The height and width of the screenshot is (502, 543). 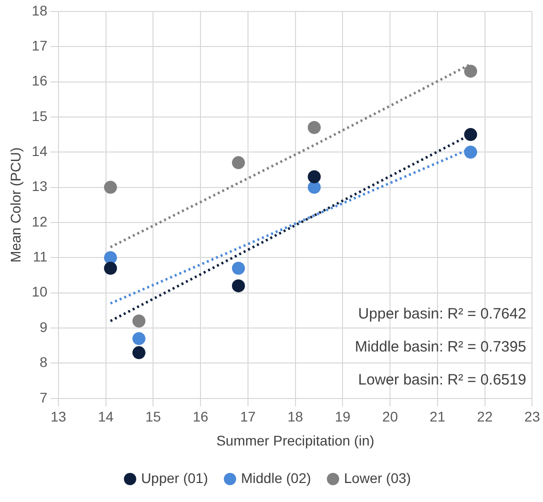 What do you see at coordinates (174, 478) in the screenshot?
I see `legend-label: Upper (01)` at bounding box center [174, 478].